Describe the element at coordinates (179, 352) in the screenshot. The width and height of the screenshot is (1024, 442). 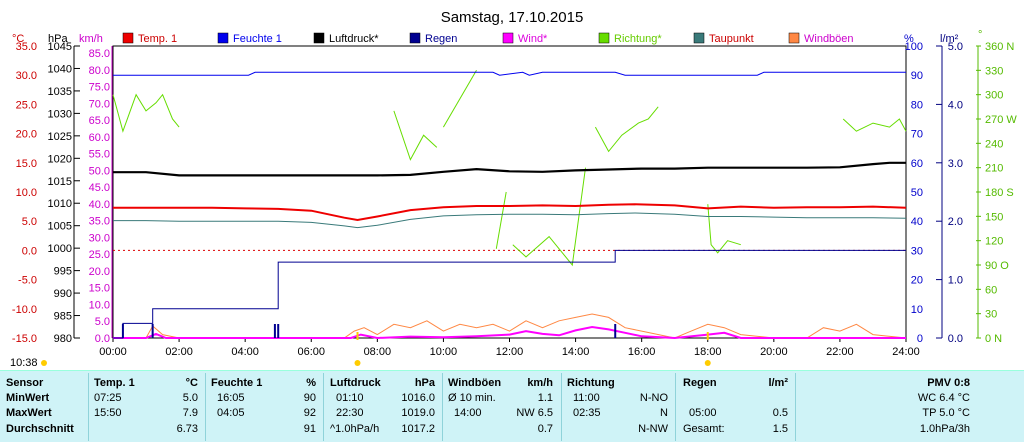
I see `time-tick-label: 02:00` at that location.